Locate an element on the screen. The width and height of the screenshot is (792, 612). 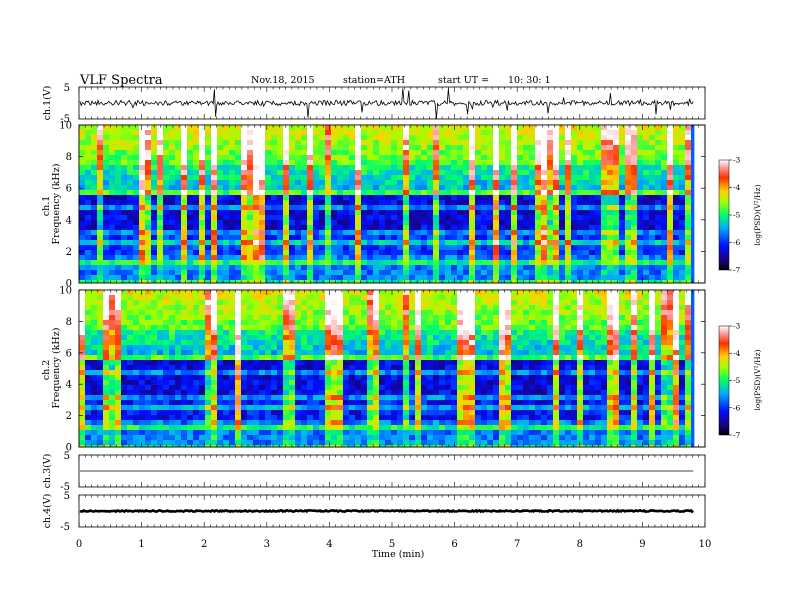
time-tick-label: 1 is located at coordinates (141, 544).